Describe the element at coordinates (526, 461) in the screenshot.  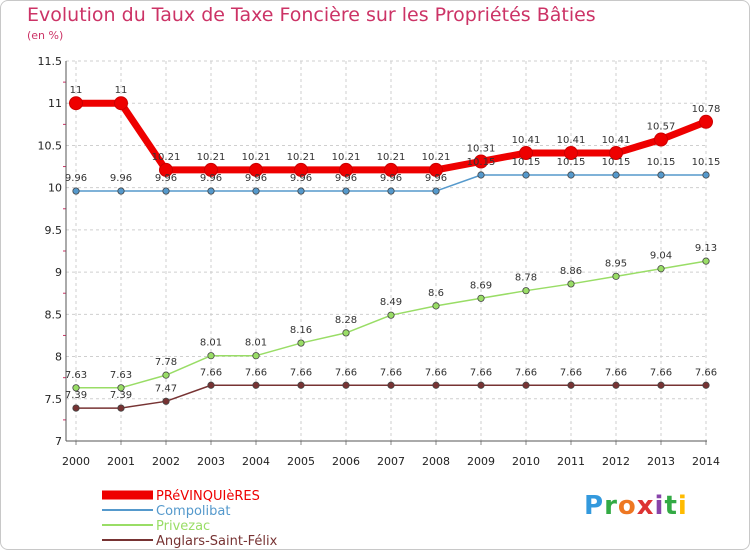
I see `x-tick-label: 2010` at that location.